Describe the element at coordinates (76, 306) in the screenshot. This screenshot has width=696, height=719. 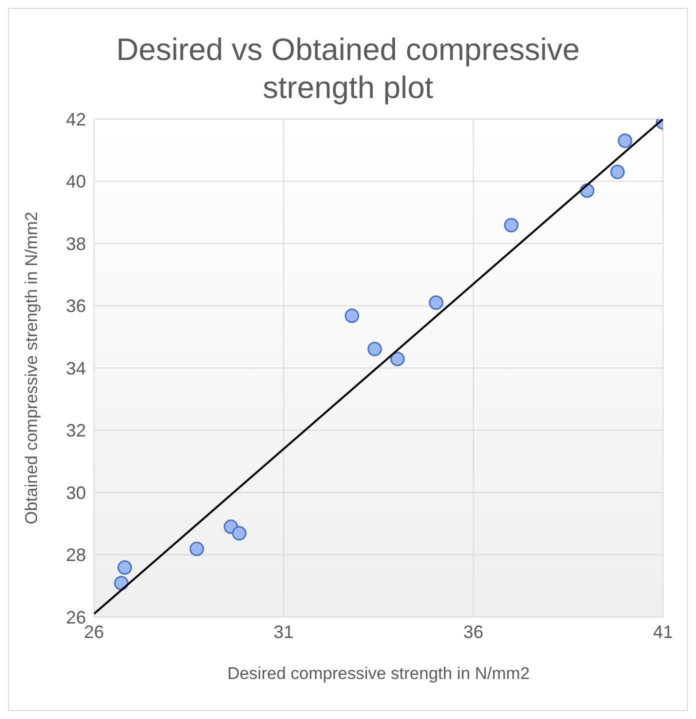
I see `y-tick-label: 36` at that location.